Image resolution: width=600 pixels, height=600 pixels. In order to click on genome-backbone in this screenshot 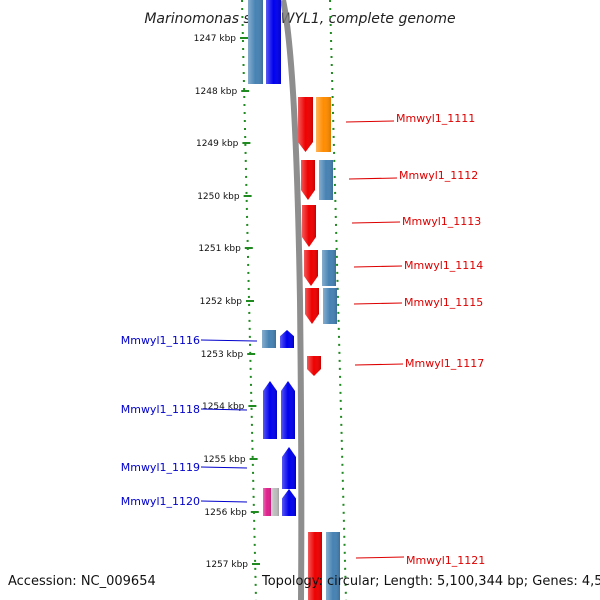, I will do `click(292, 300)`.